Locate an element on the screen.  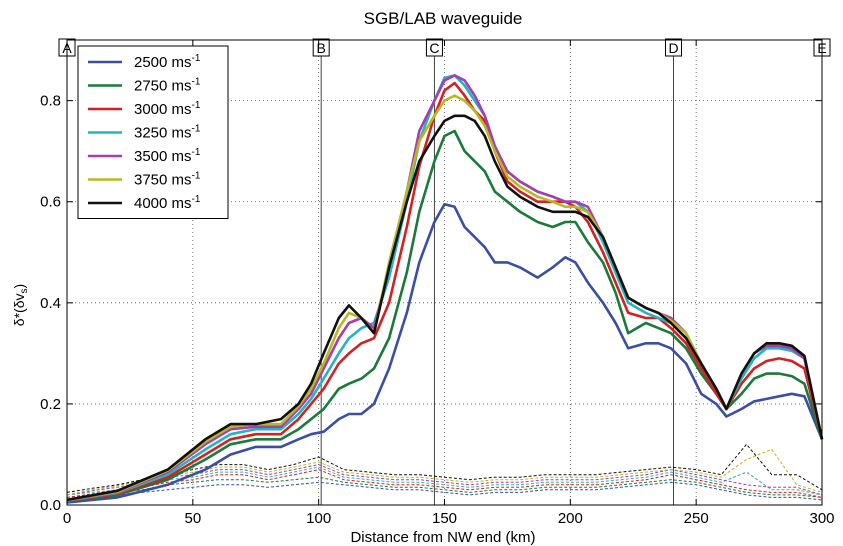
legend-label: 3750 ms-1 is located at coordinates (167, 180).